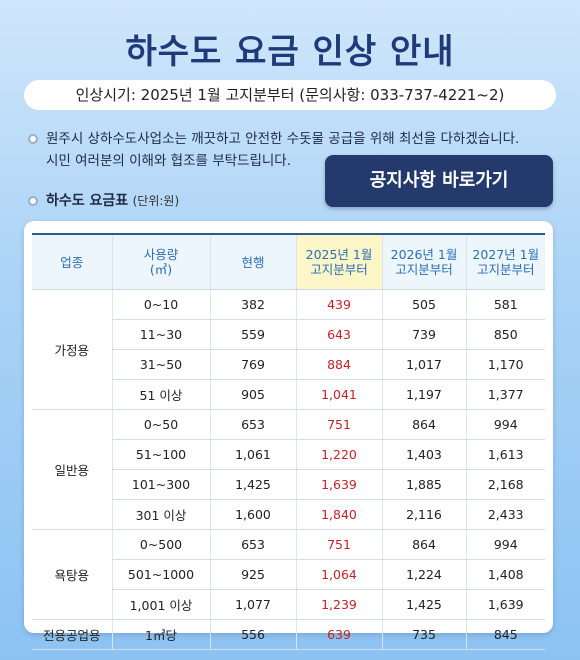 The width and height of the screenshot is (580, 660). Describe the element at coordinates (160, 364) in the screenshot. I see `usage-cell: 31~50` at that location.